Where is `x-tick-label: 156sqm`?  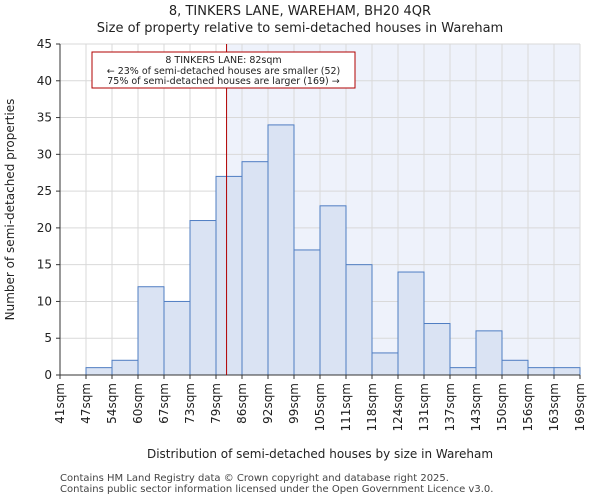
x-tick-label: 156sqm is located at coordinates (528, 407).